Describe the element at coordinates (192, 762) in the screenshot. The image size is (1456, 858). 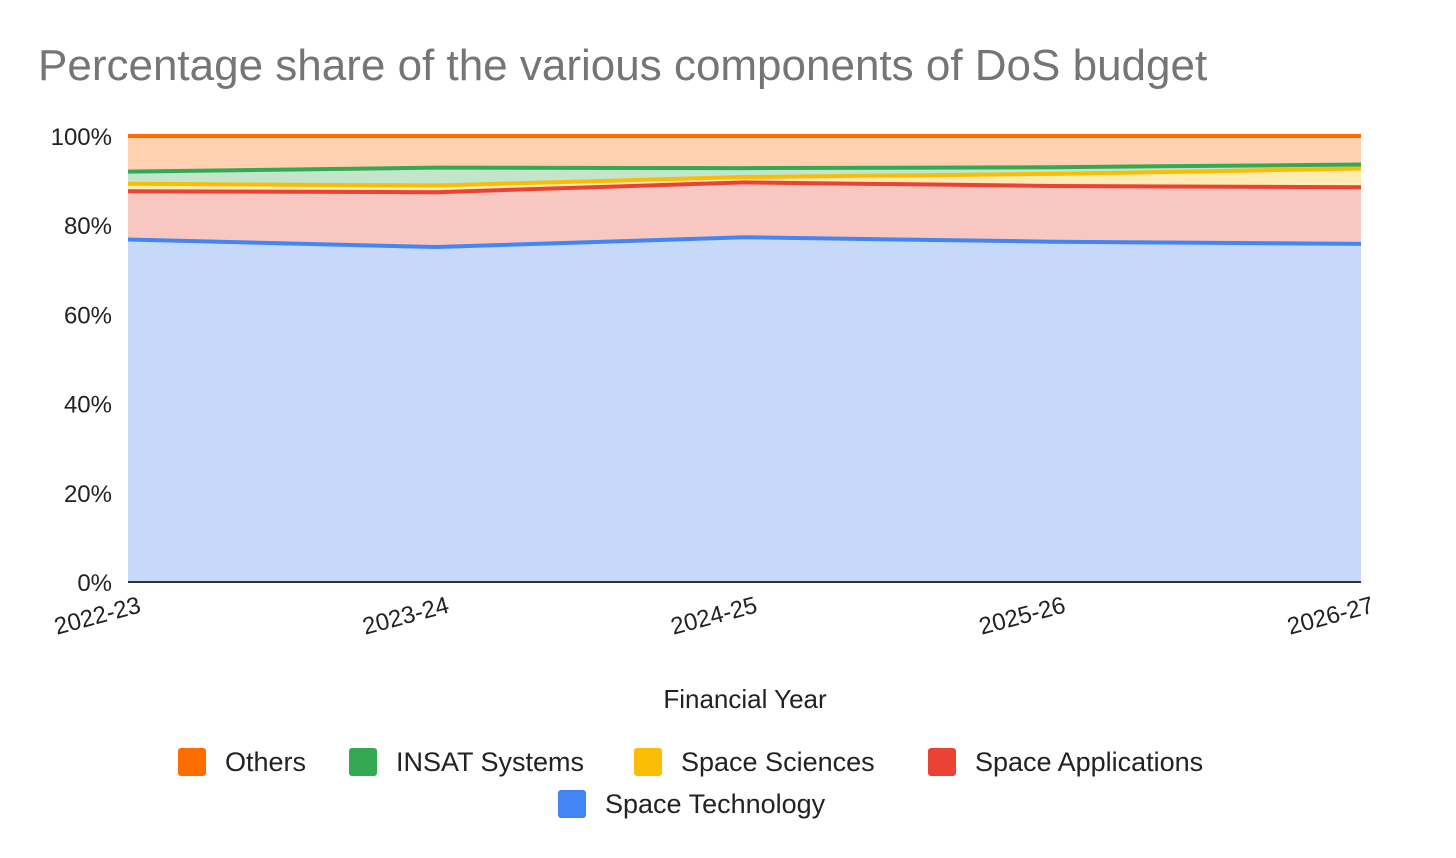
I see `legend-swatch-others` at that location.